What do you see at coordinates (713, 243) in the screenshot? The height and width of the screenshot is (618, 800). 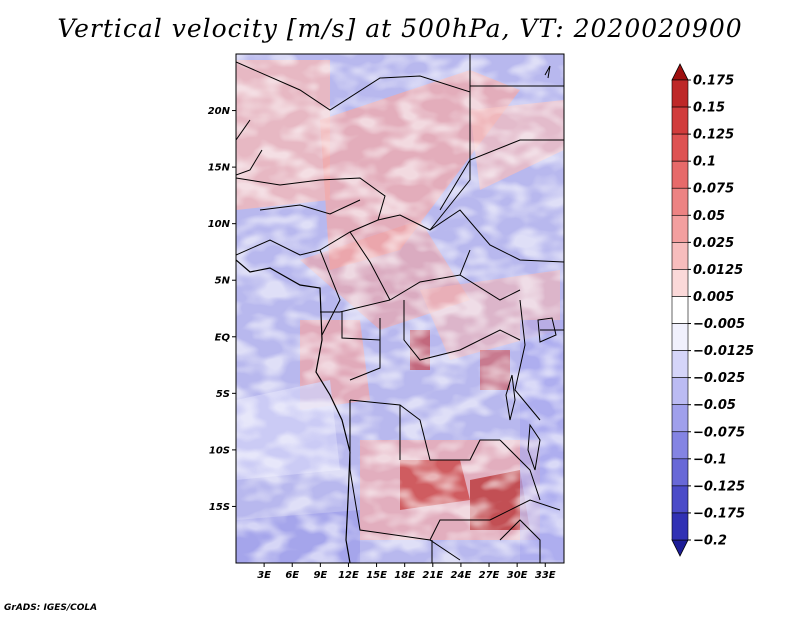 I see `colorbar-label: 0.025` at bounding box center [713, 243].